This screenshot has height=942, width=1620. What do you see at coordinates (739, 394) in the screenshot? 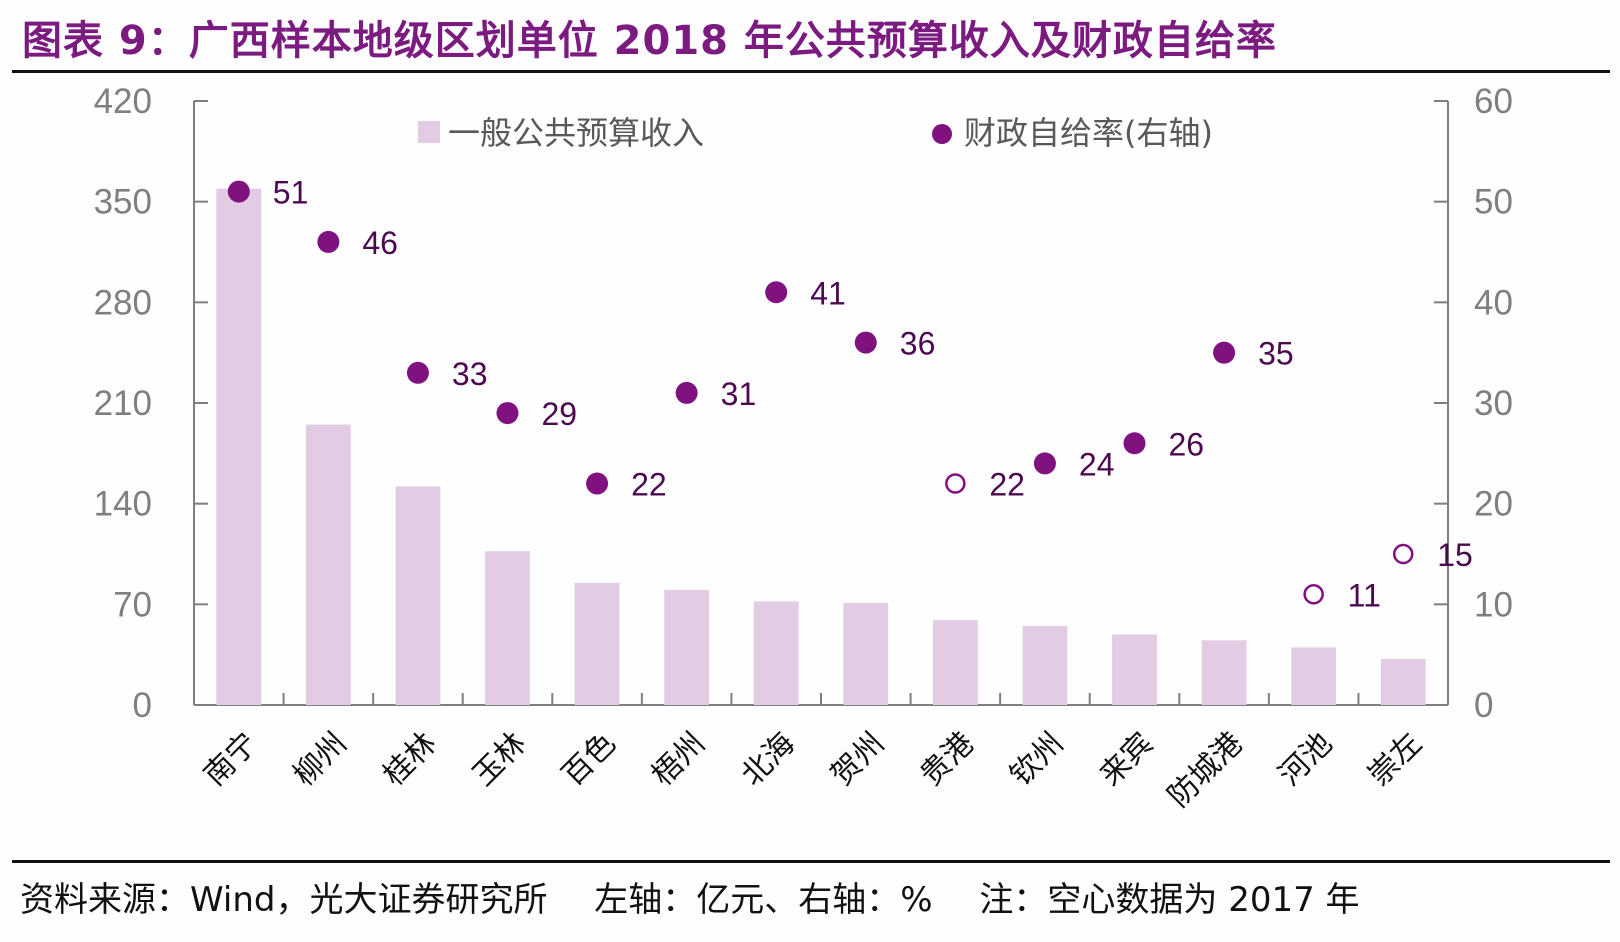
I see `point-data-label: 31` at bounding box center [739, 394].